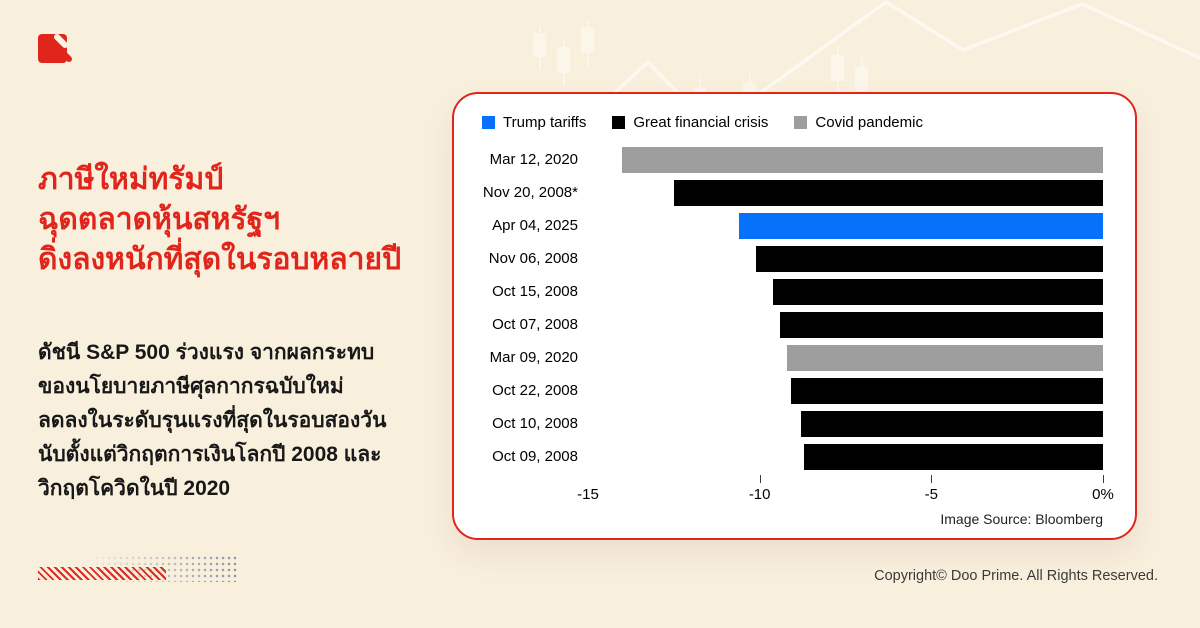  What do you see at coordinates (588, 494) in the screenshot?
I see `axis-tick-label: -15` at bounding box center [588, 494].